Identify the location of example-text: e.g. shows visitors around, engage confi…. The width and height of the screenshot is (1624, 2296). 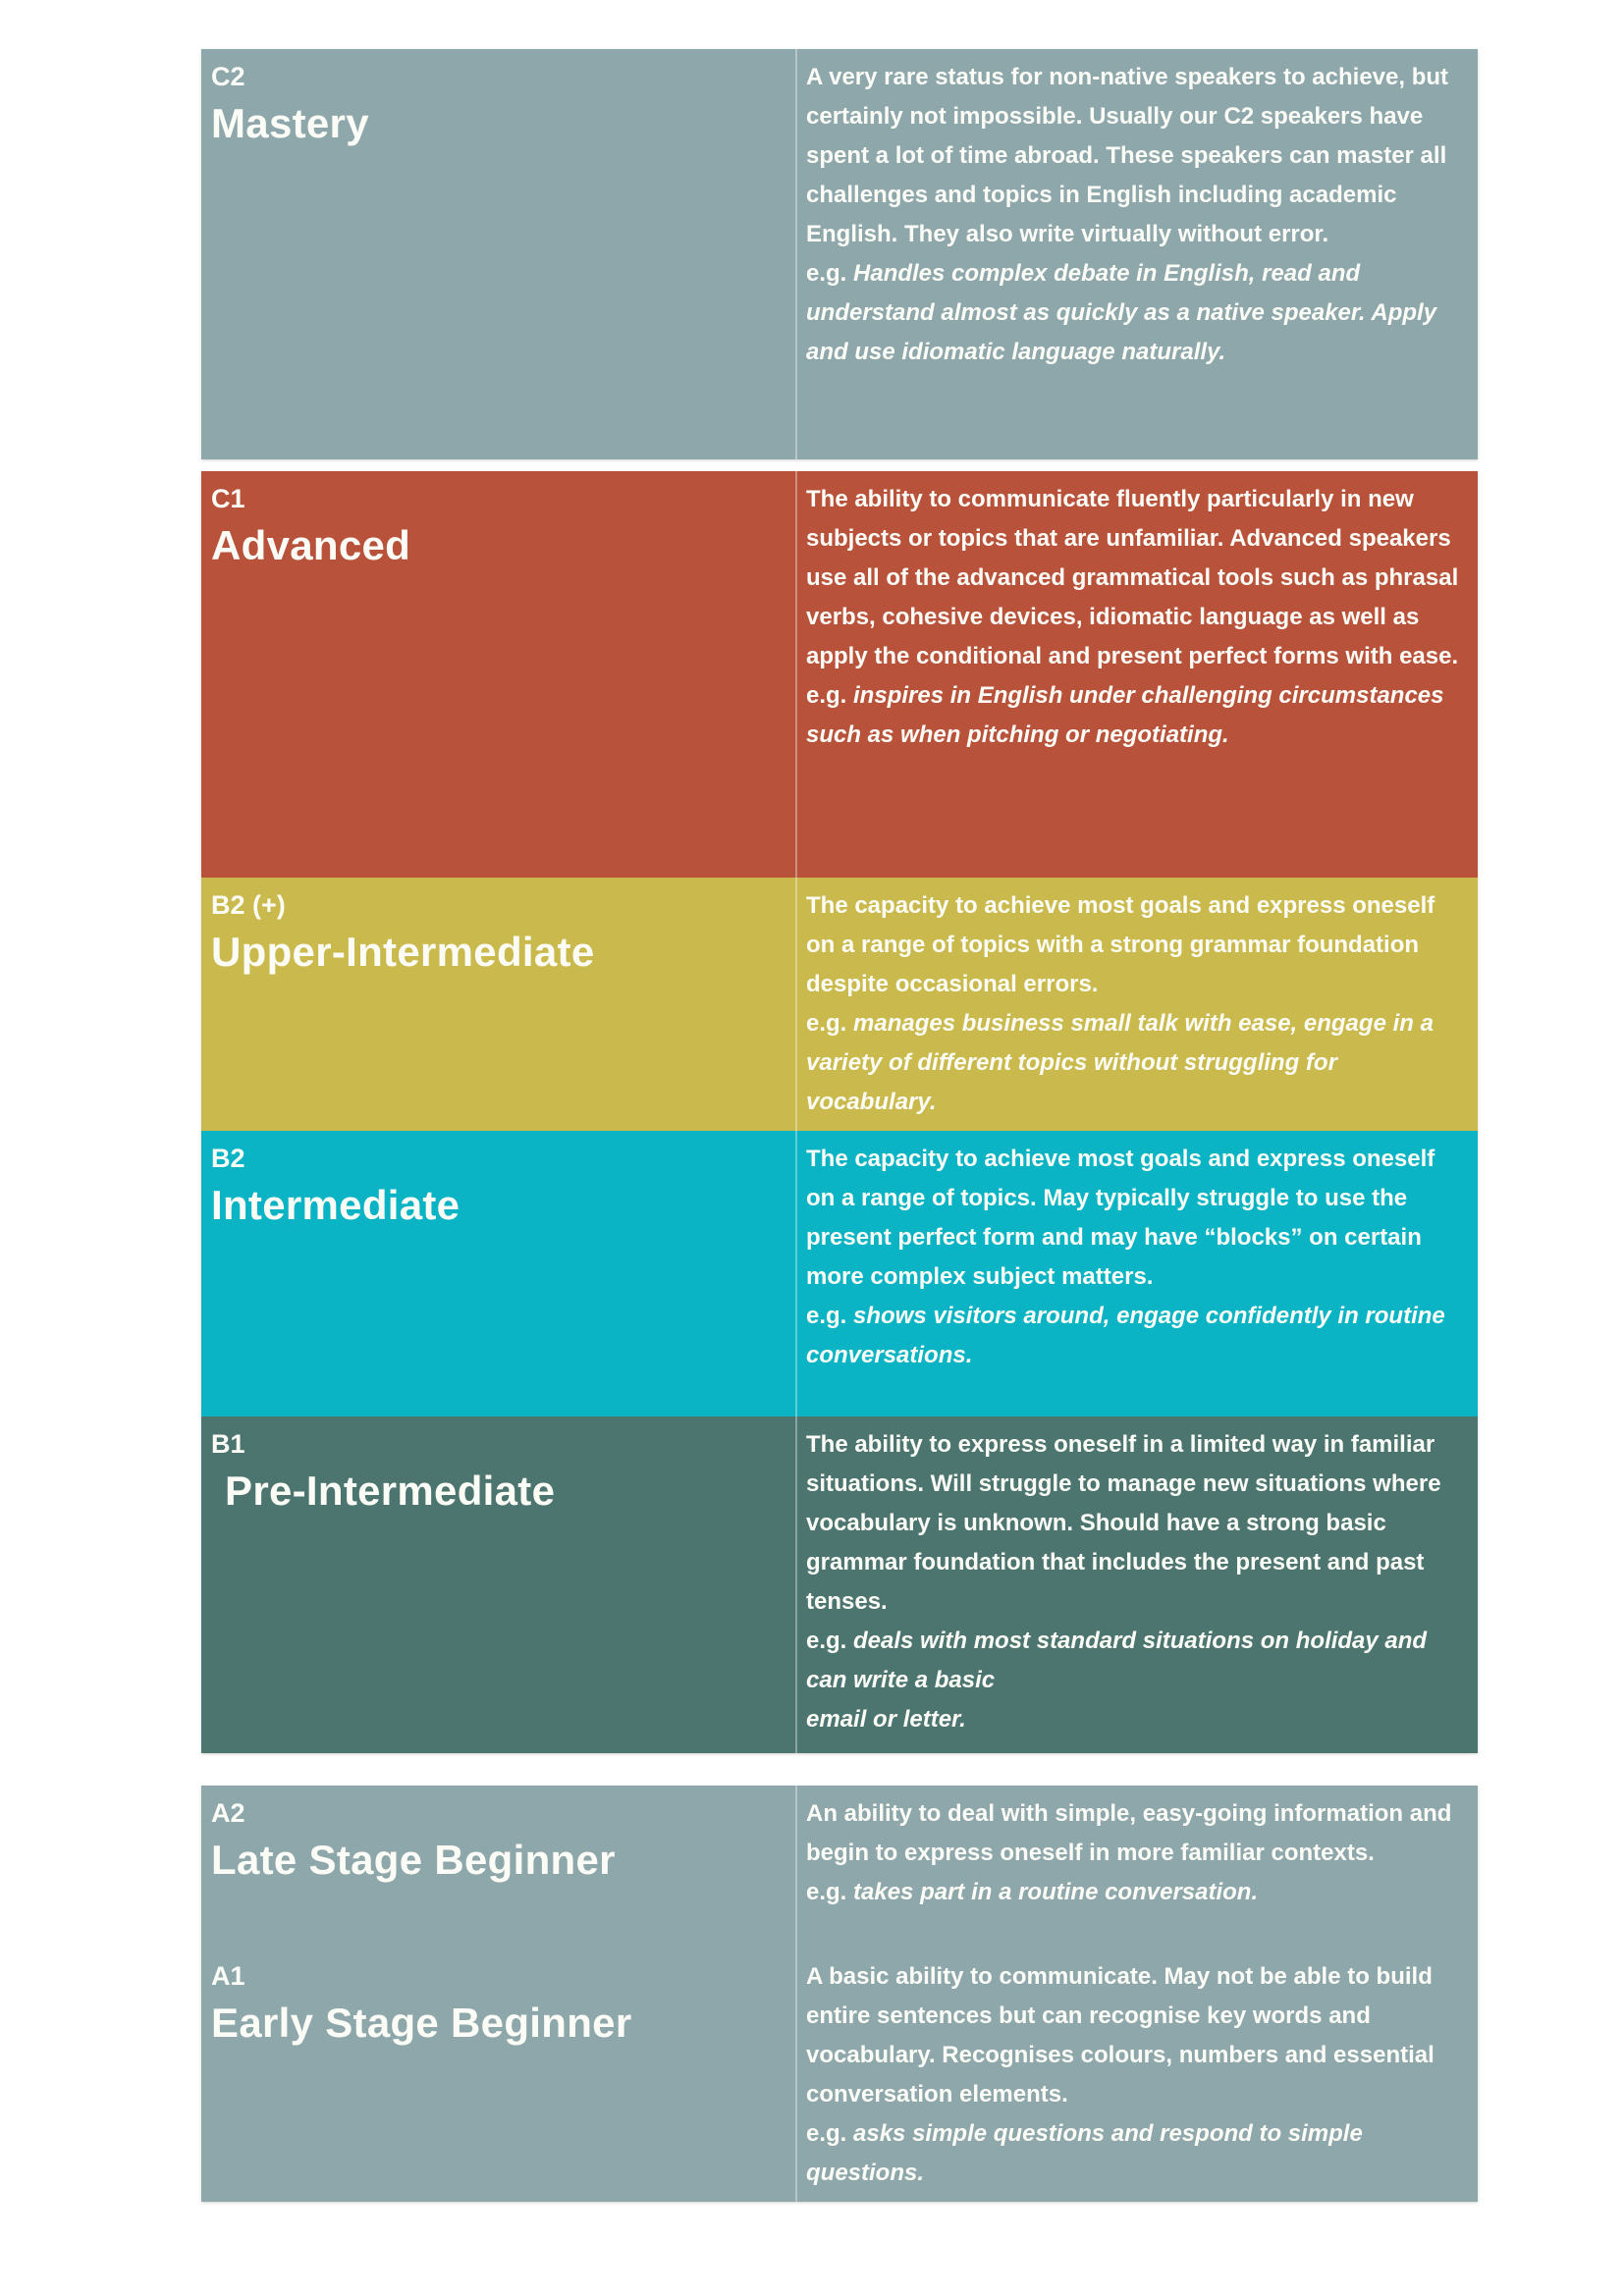
(1136, 1336).